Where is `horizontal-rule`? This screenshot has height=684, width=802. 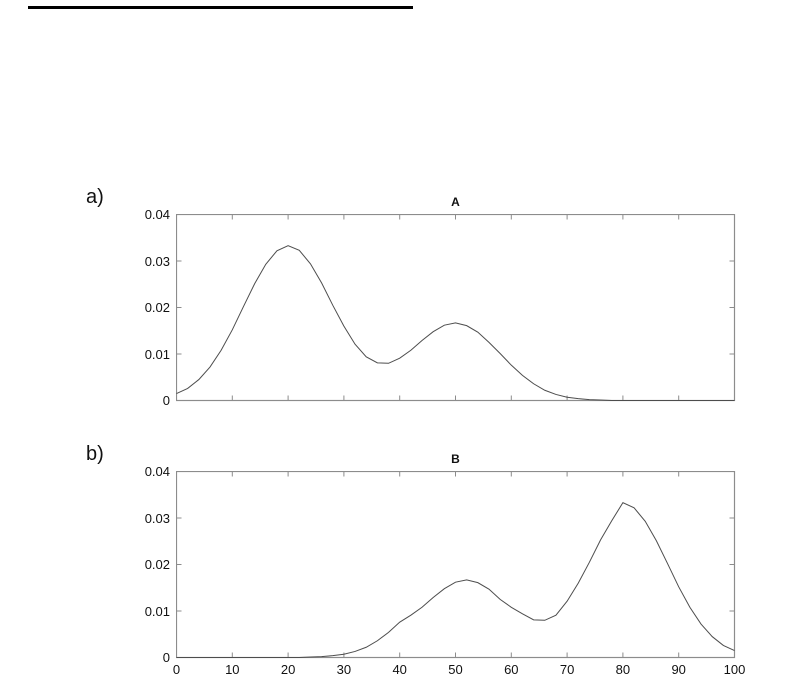
horizontal-rule is located at coordinates (220, 7).